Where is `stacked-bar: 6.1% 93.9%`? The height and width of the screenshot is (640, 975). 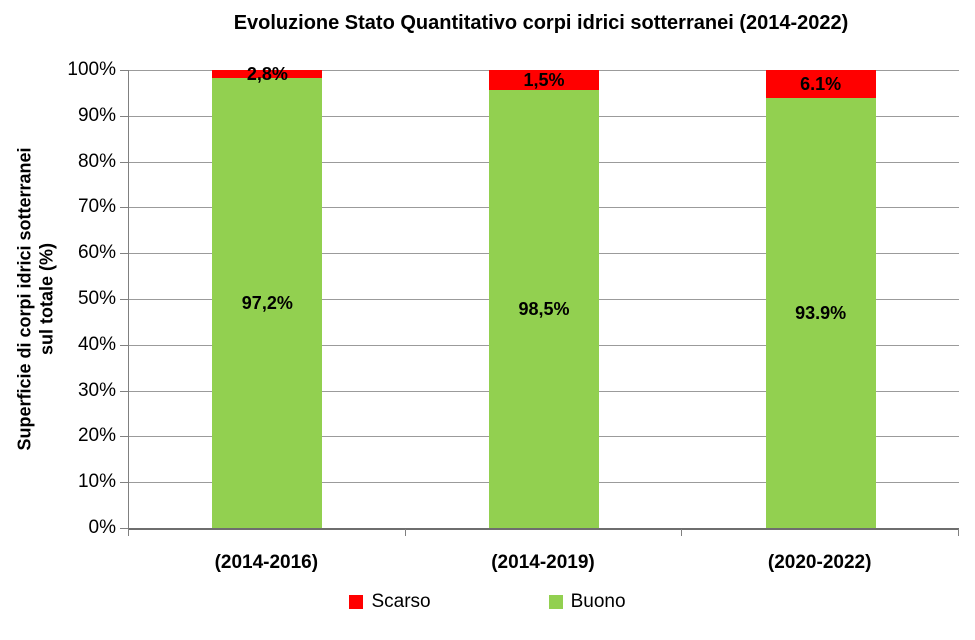 stacked-bar: 6.1% 93.9% is located at coordinates (820, 299).